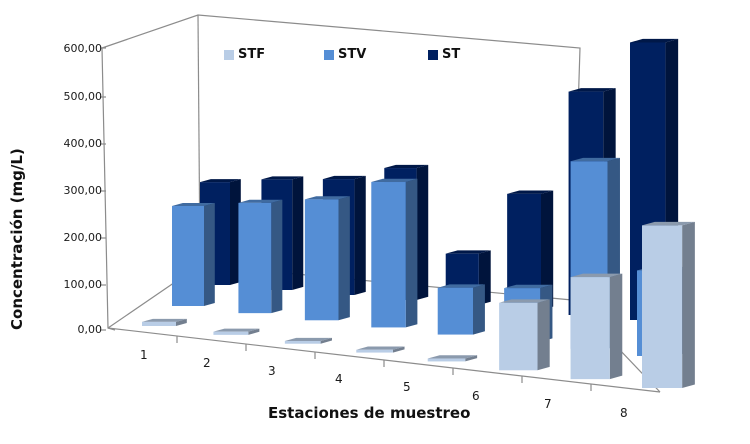 The height and width of the screenshot is (444, 750). What do you see at coordinates (548, 404) in the screenshot?
I see `x-tick: 7` at bounding box center [548, 404].